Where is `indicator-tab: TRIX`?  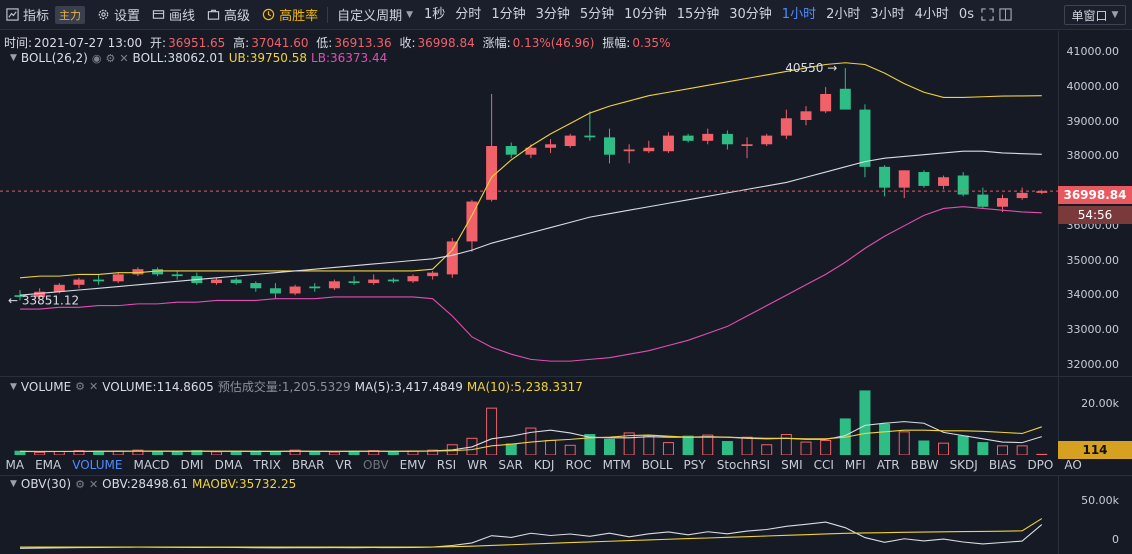 indicator-tab: TRIX is located at coordinates (267, 465).